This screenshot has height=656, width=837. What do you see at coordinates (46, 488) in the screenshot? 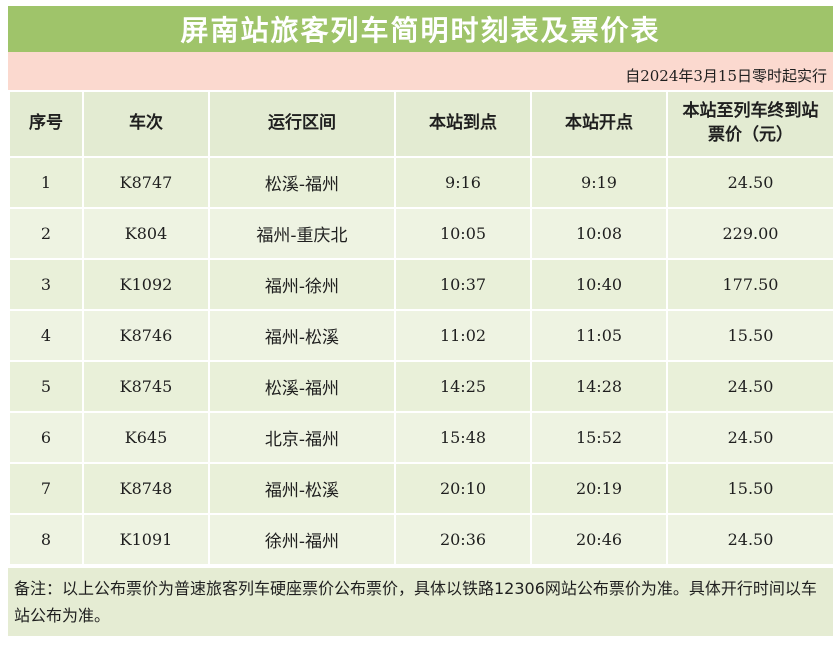
I see `cell-seq: 7` at bounding box center [46, 488].